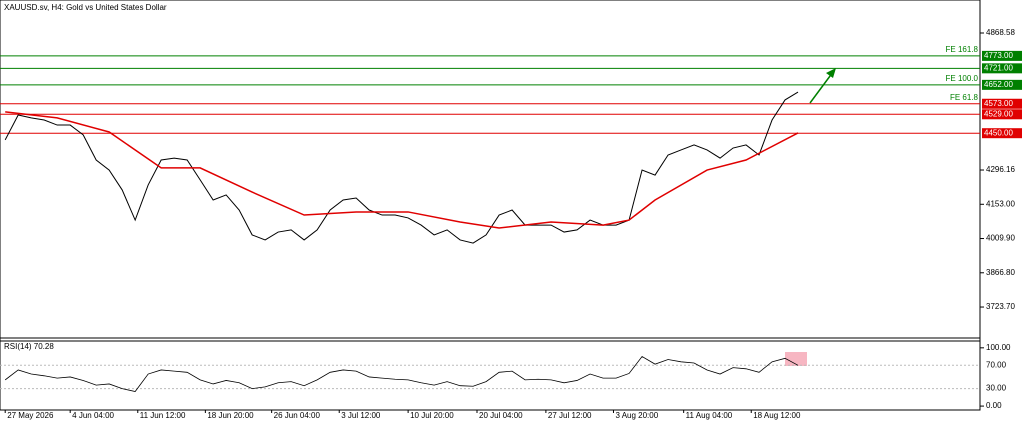 This screenshot has width=1024, height=426. Describe the element at coordinates (796, 359) in the screenshot. I see `highlight` at that location.